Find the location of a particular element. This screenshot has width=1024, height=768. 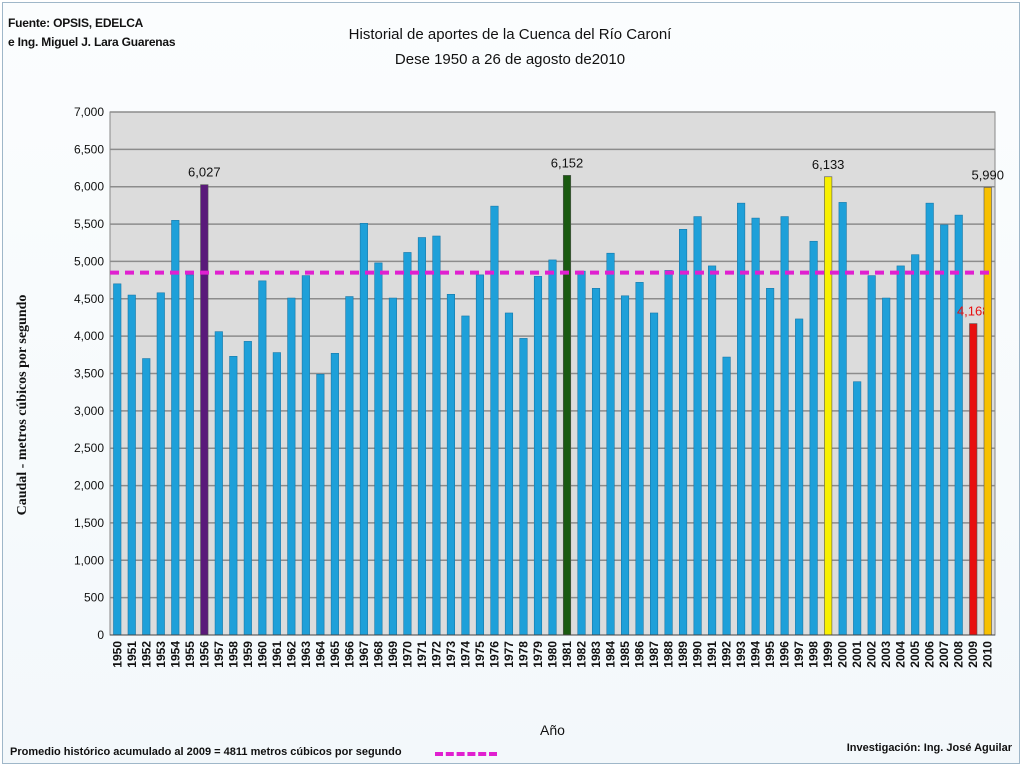

x-tick-label: 1979 is located at coordinates (538, 654).